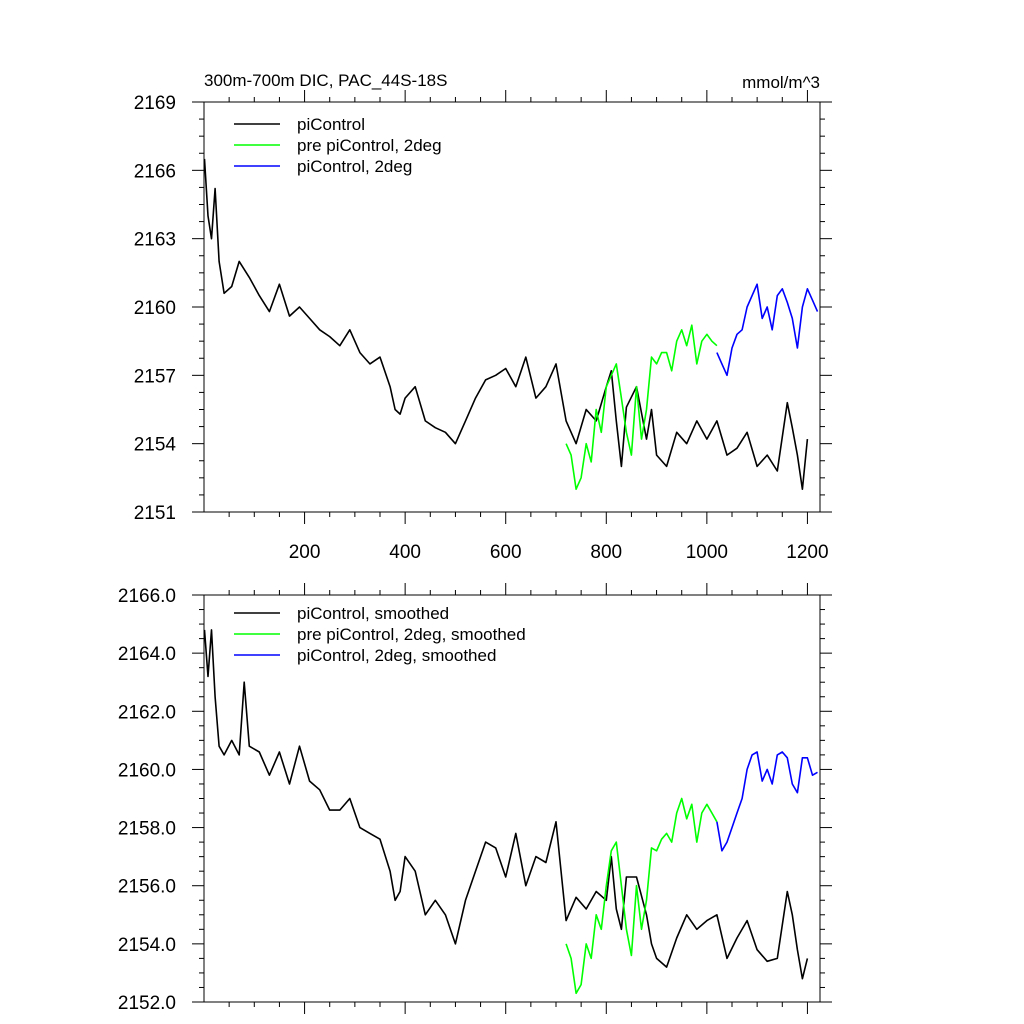  I want to click on y-tick-label: 2169, so click(155, 103).